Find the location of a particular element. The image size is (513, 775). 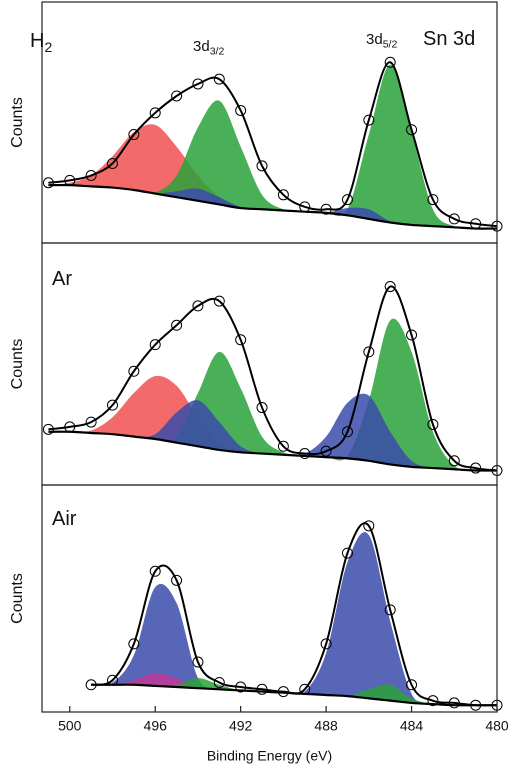

annotation-text: Sn 3d is located at coordinates (449, 39).